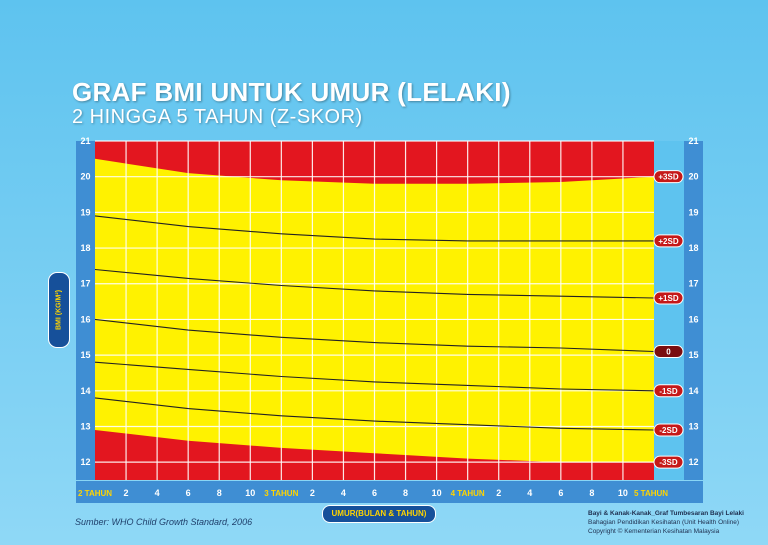 The image size is (768, 545). What do you see at coordinates (85, 391) in the screenshot?
I see `y-tick-label-left: 14` at bounding box center [85, 391].